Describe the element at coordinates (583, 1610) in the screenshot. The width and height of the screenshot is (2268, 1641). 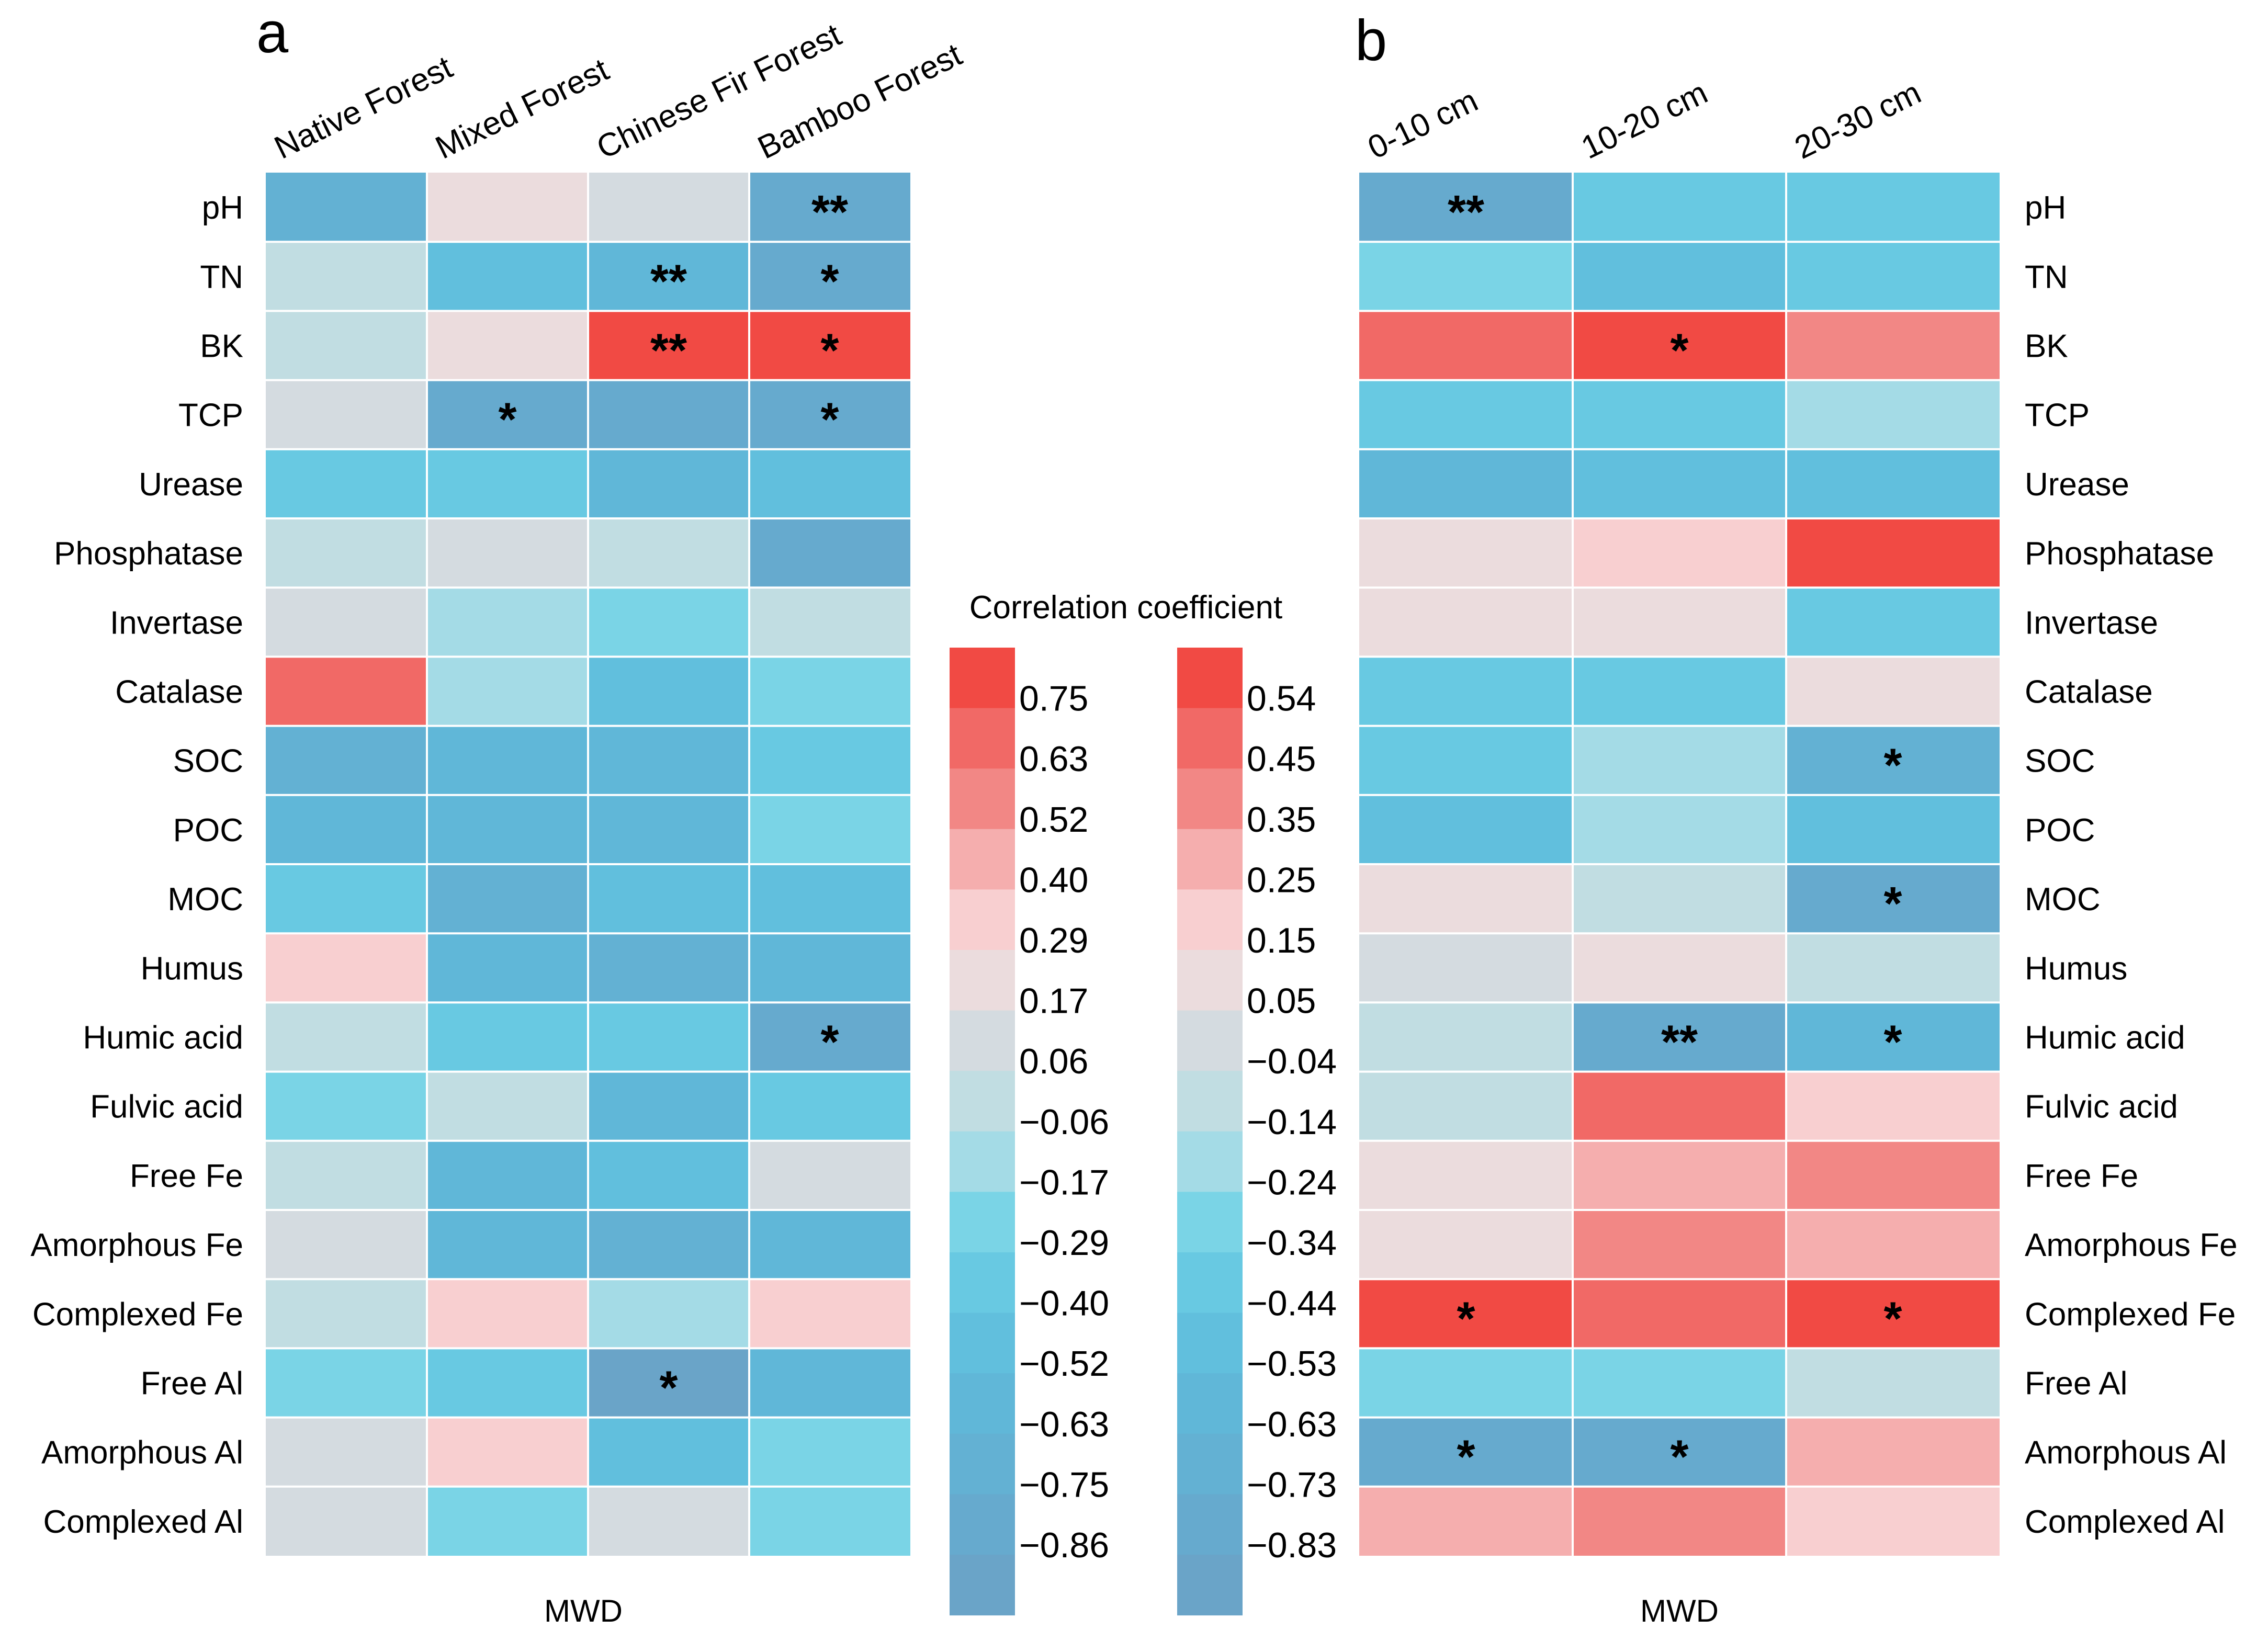
I see `panel-a-xlabel: MWD` at that location.